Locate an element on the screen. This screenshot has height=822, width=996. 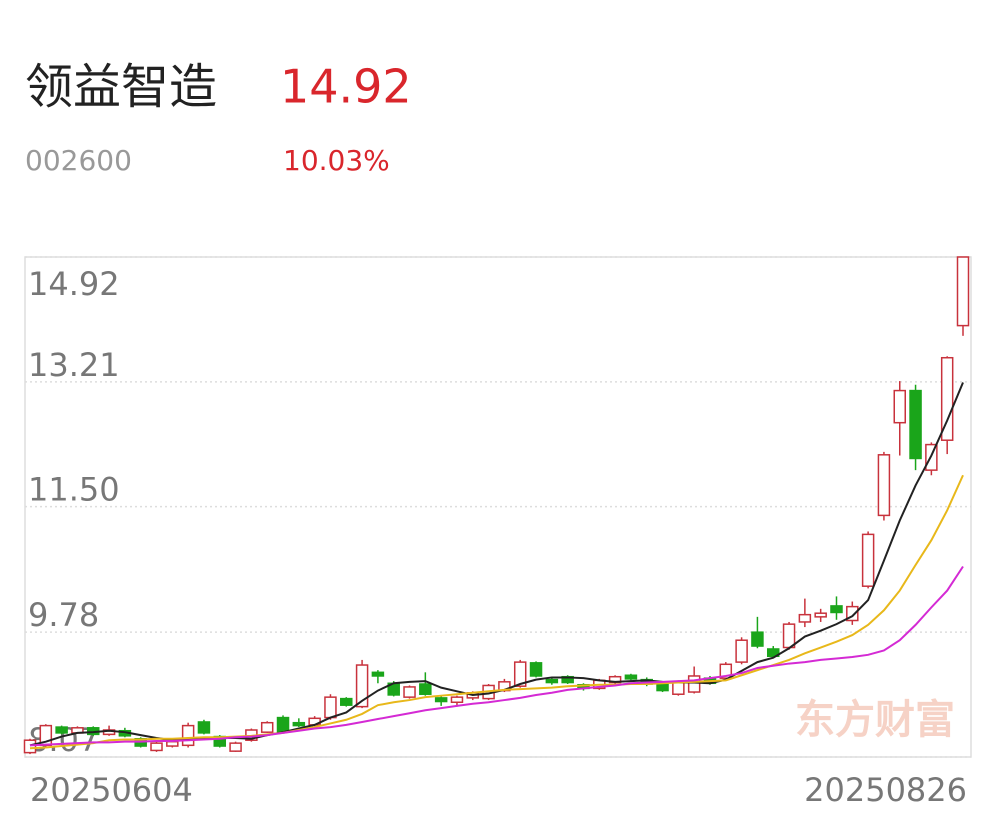
watermark: 东方财富 is located at coordinates (875, 720).